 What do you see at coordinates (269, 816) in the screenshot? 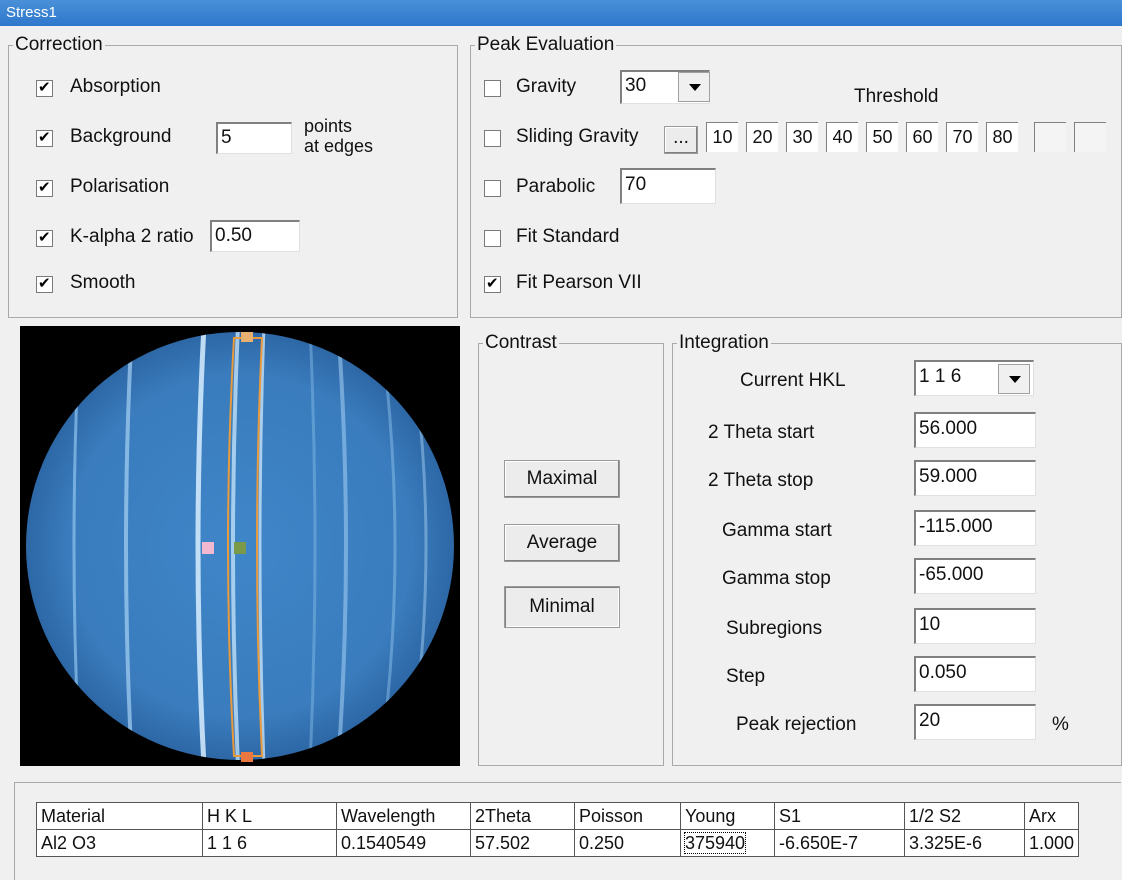
I see `header-hkl: H K L` at bounding box center [269, 816].